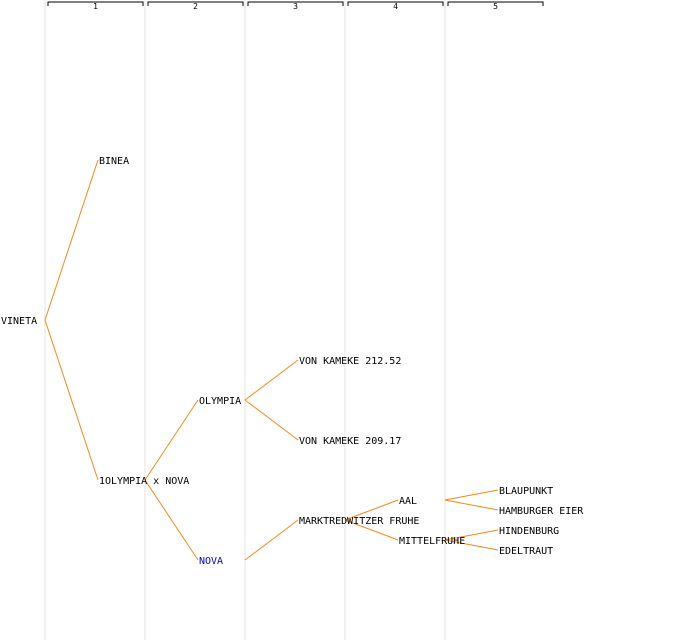 The width and height of the screenshot is (700, 640). Describe the element at coordinates (271, 380) in the screenshot. I see `edge-olympia-to-vk21252` at that location.